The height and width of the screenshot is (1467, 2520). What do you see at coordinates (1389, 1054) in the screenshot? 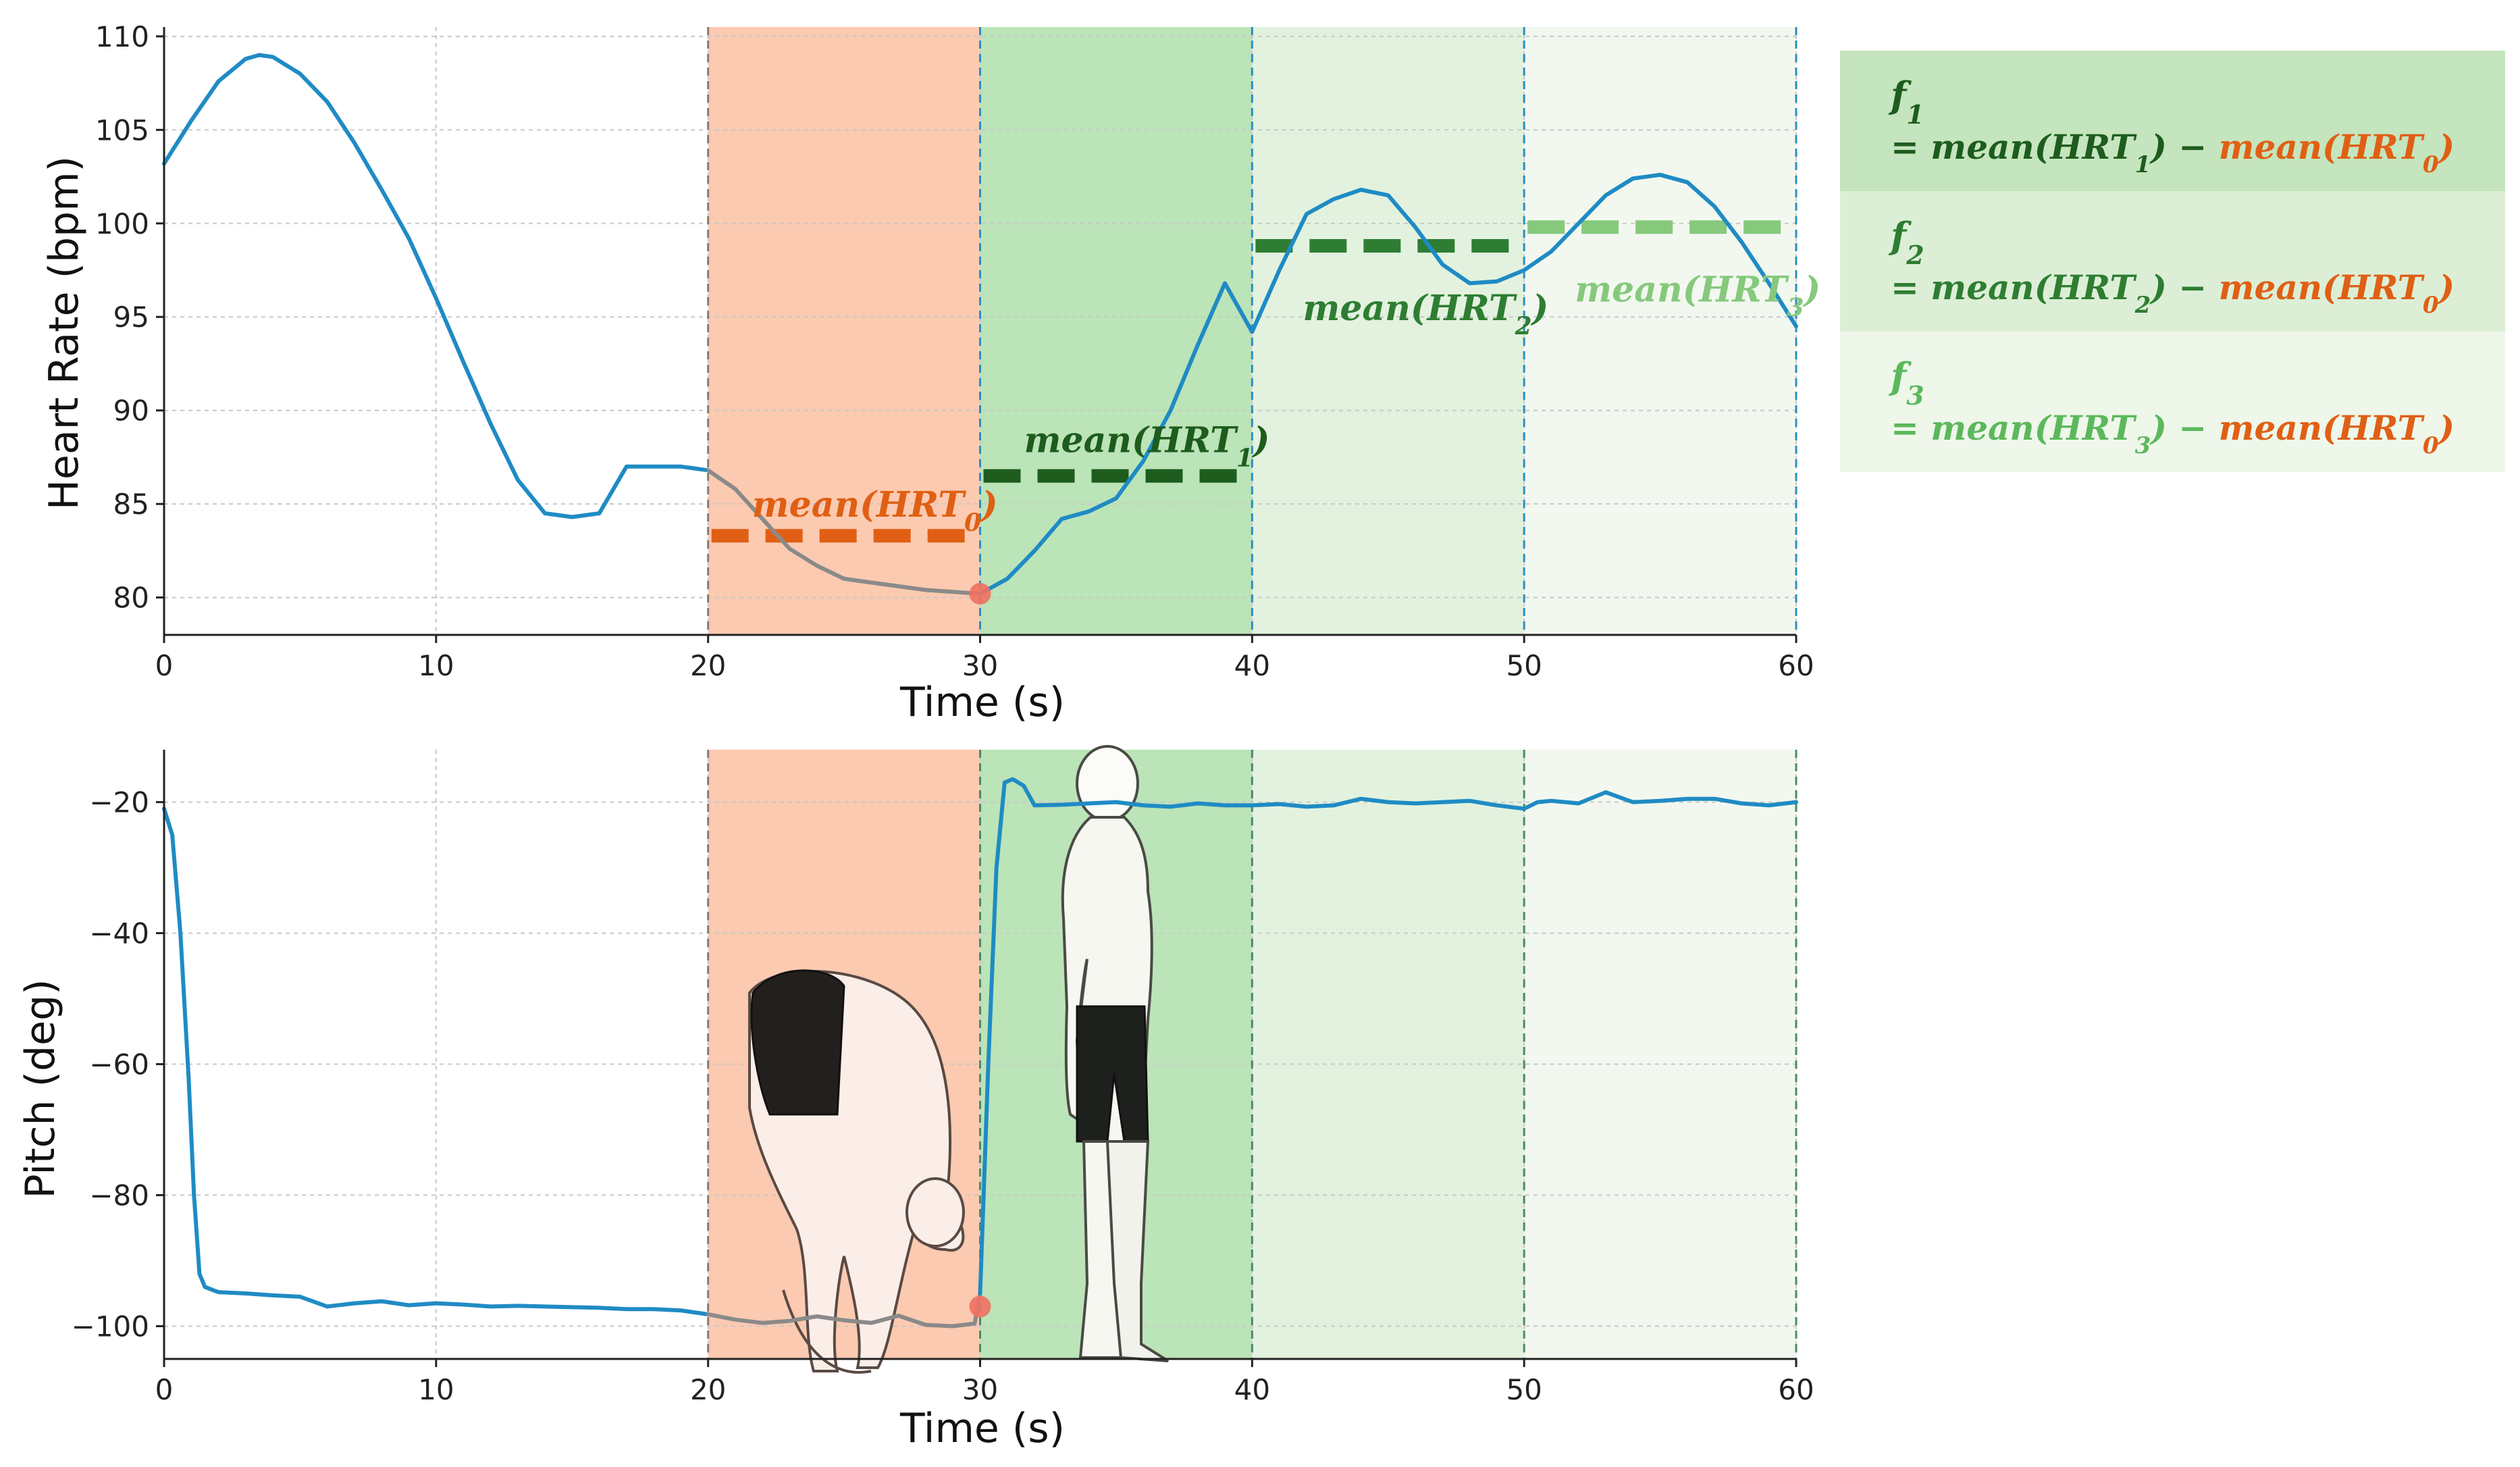
I see `phase-region-2-bot` at bounding box center [1389, 1054].